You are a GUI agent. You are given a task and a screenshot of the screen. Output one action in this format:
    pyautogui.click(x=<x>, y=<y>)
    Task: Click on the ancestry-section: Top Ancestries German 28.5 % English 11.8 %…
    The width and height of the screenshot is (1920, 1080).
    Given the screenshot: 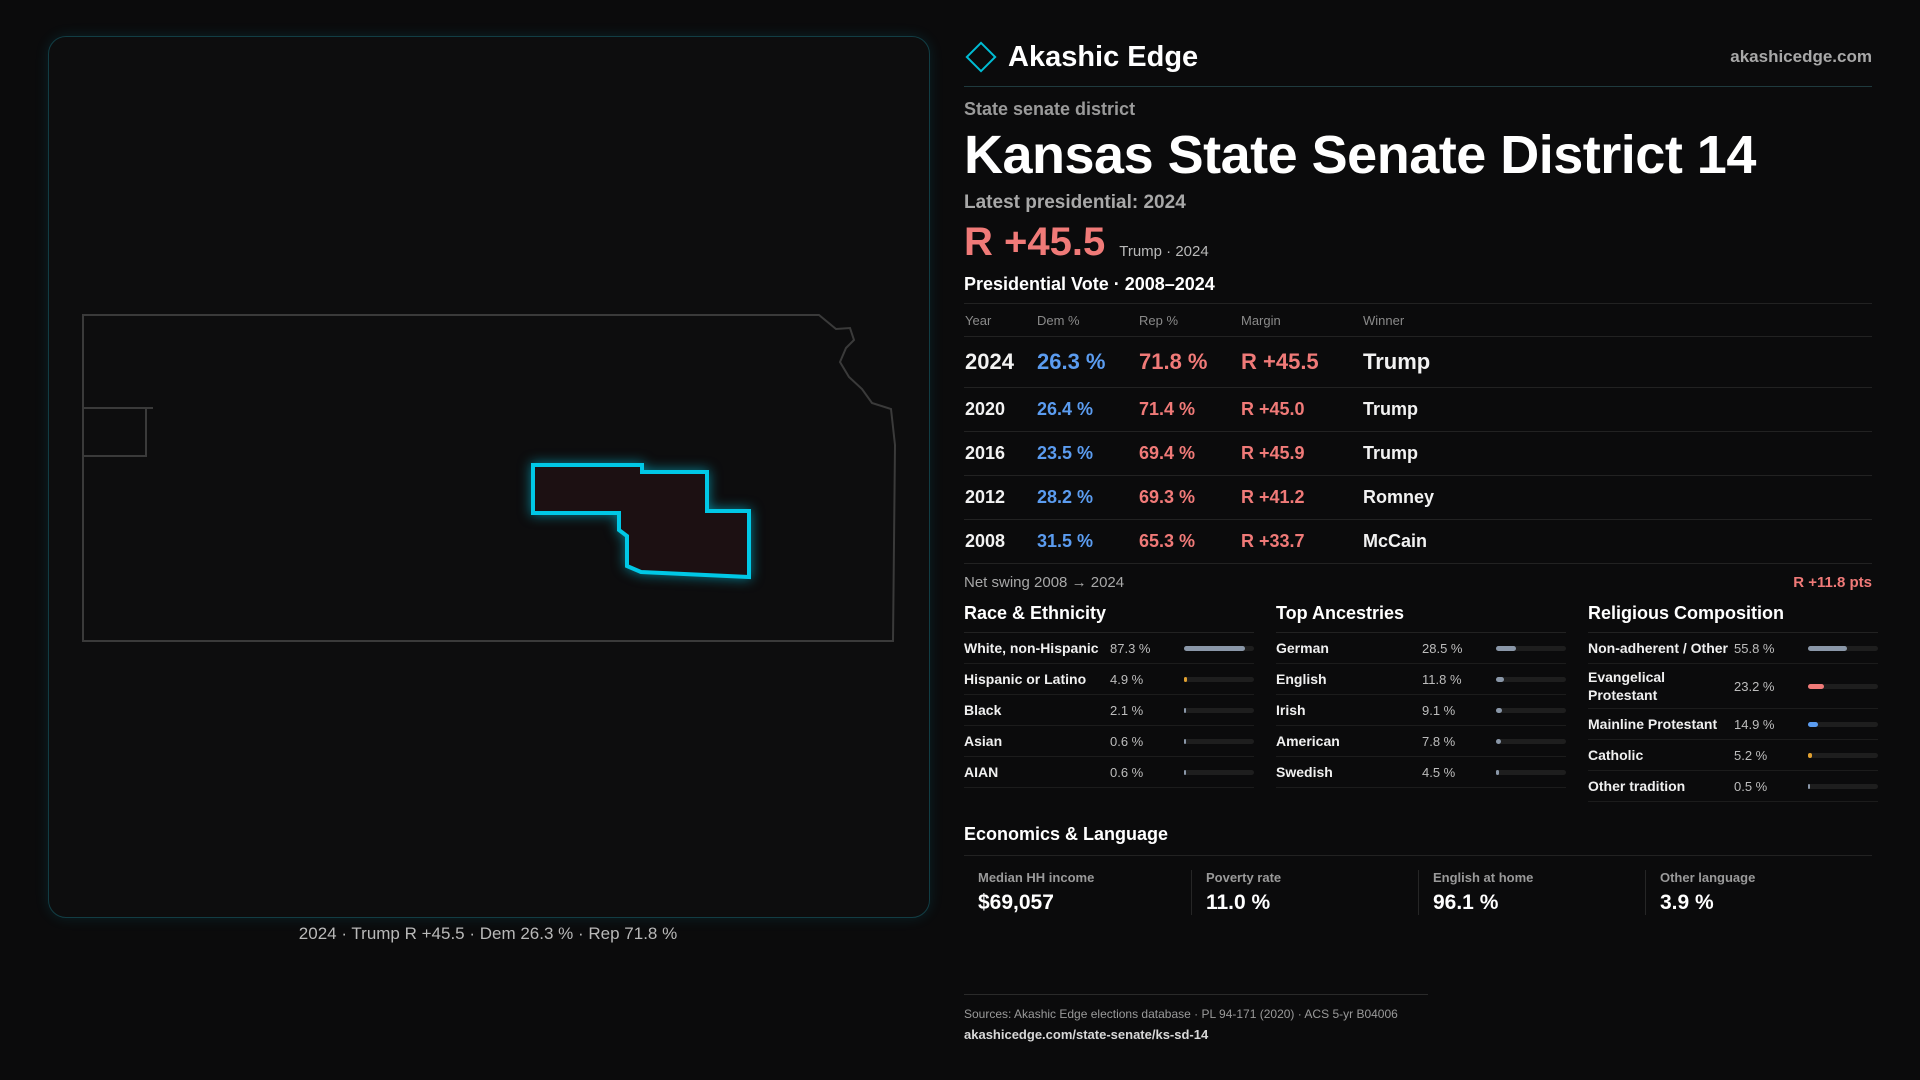 What is the action you would take?
    pyautogui.click(x=1421, y=702)
    